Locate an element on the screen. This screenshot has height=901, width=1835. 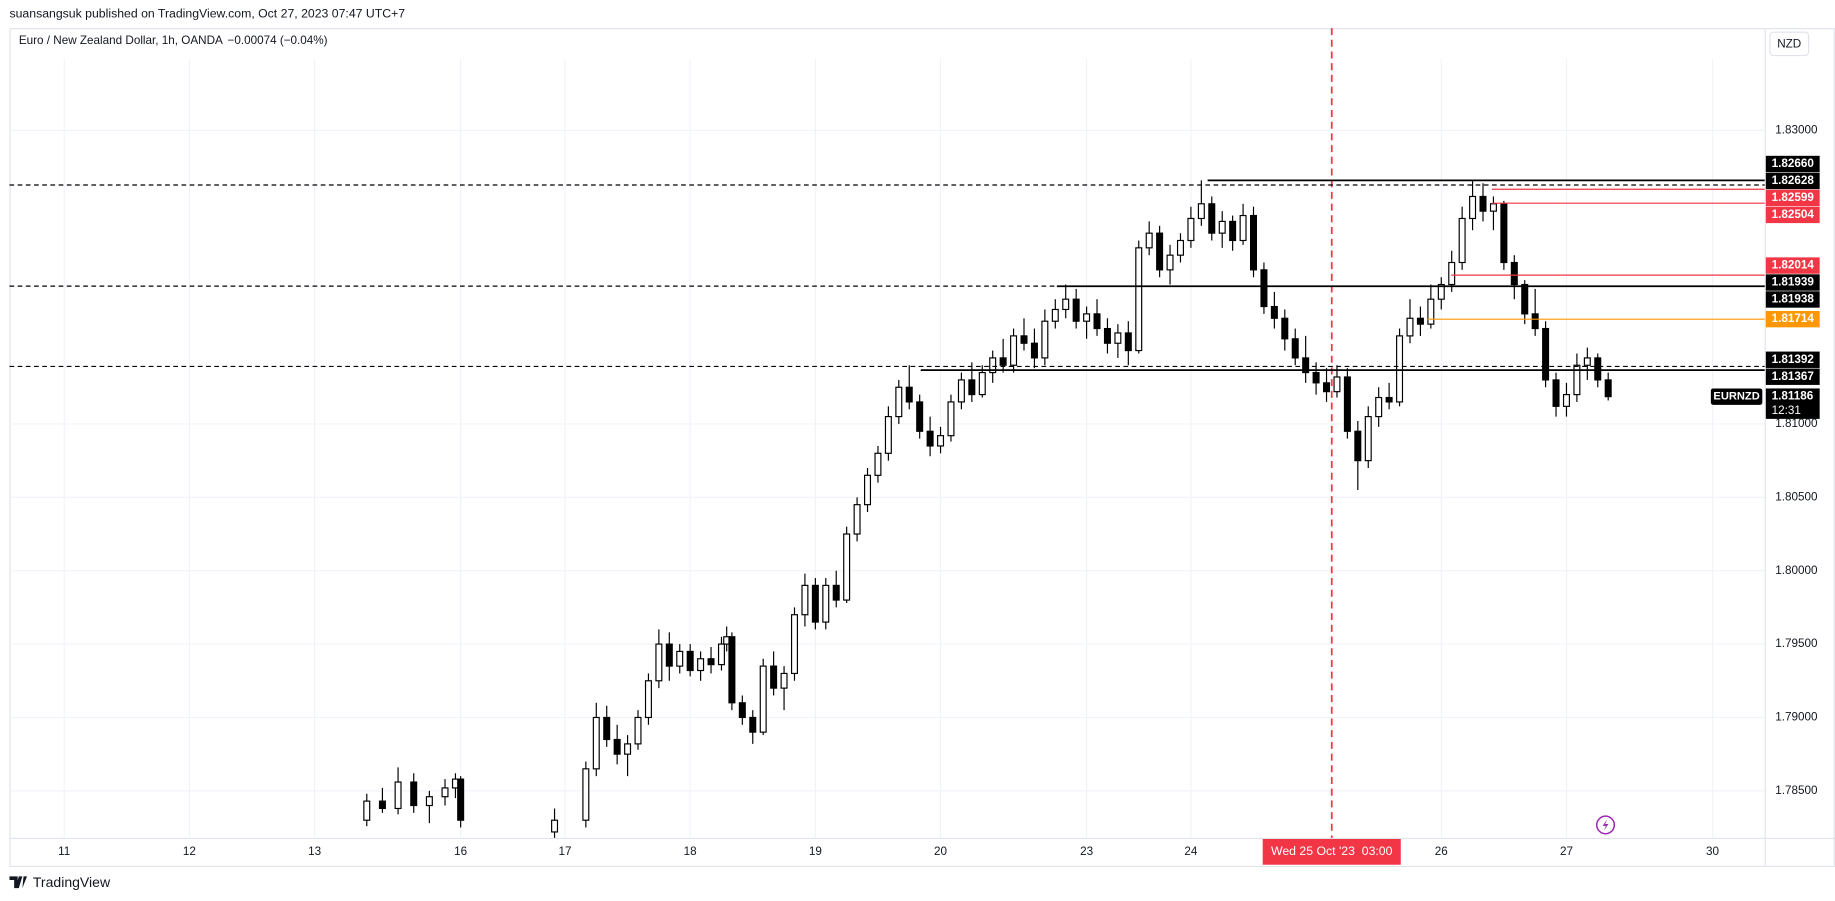
y-tick-label: 1.83000 is located at coordinates (1796, 130).